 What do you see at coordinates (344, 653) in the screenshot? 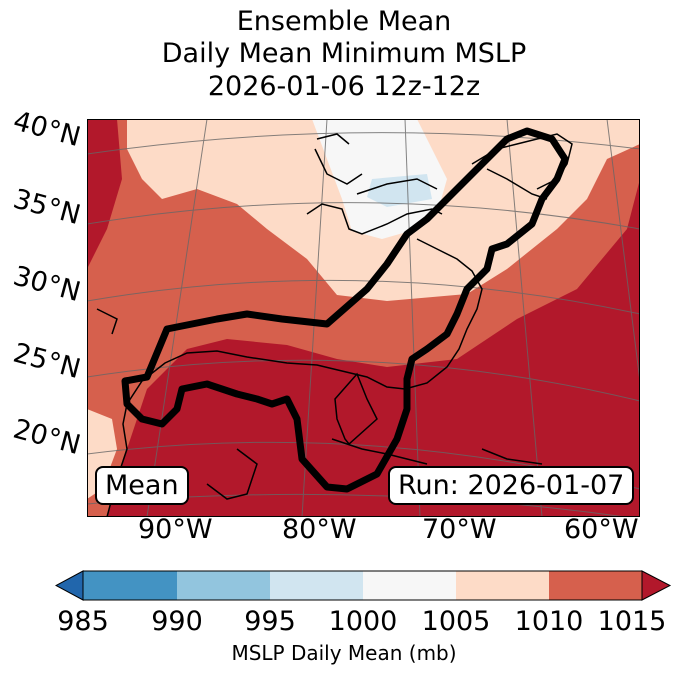
I see `colorbar-label: MSLP Daily Mean (mb)` at bounding box center [344, 653].